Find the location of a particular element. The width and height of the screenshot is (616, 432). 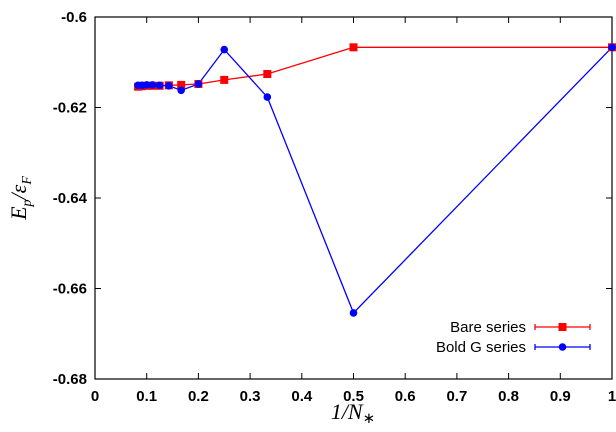

x-tick-label: 0.2 is located at coordinates (198, 396).